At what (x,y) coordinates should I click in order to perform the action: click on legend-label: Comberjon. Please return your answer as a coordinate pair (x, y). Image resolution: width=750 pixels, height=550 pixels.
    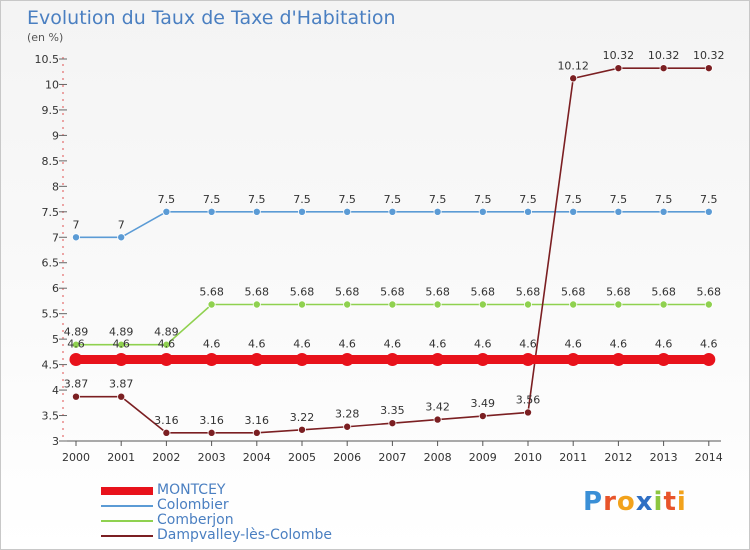
    Looking at the image, I should click on (195, 520).